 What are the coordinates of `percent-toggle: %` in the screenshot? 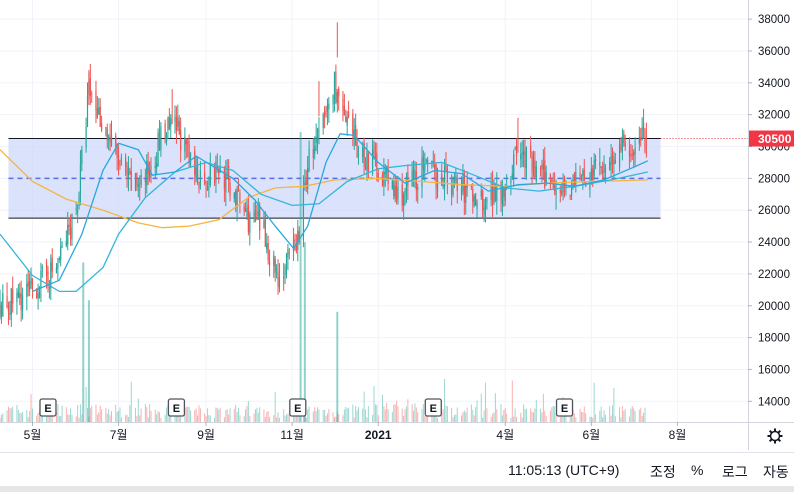 It's located at (697, 470).